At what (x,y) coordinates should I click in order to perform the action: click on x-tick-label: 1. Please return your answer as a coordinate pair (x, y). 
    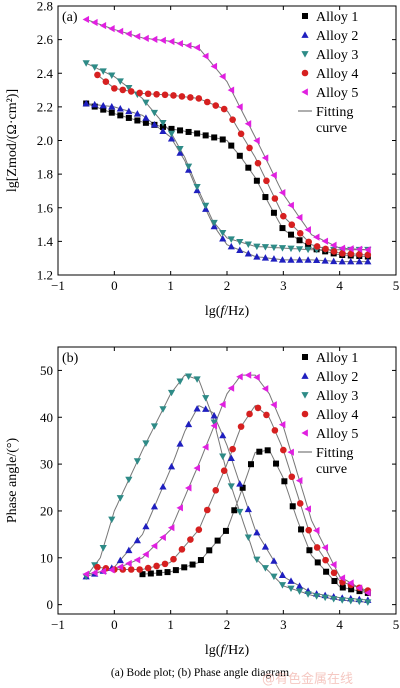
    Looking at the image, I should click on (170, 624).